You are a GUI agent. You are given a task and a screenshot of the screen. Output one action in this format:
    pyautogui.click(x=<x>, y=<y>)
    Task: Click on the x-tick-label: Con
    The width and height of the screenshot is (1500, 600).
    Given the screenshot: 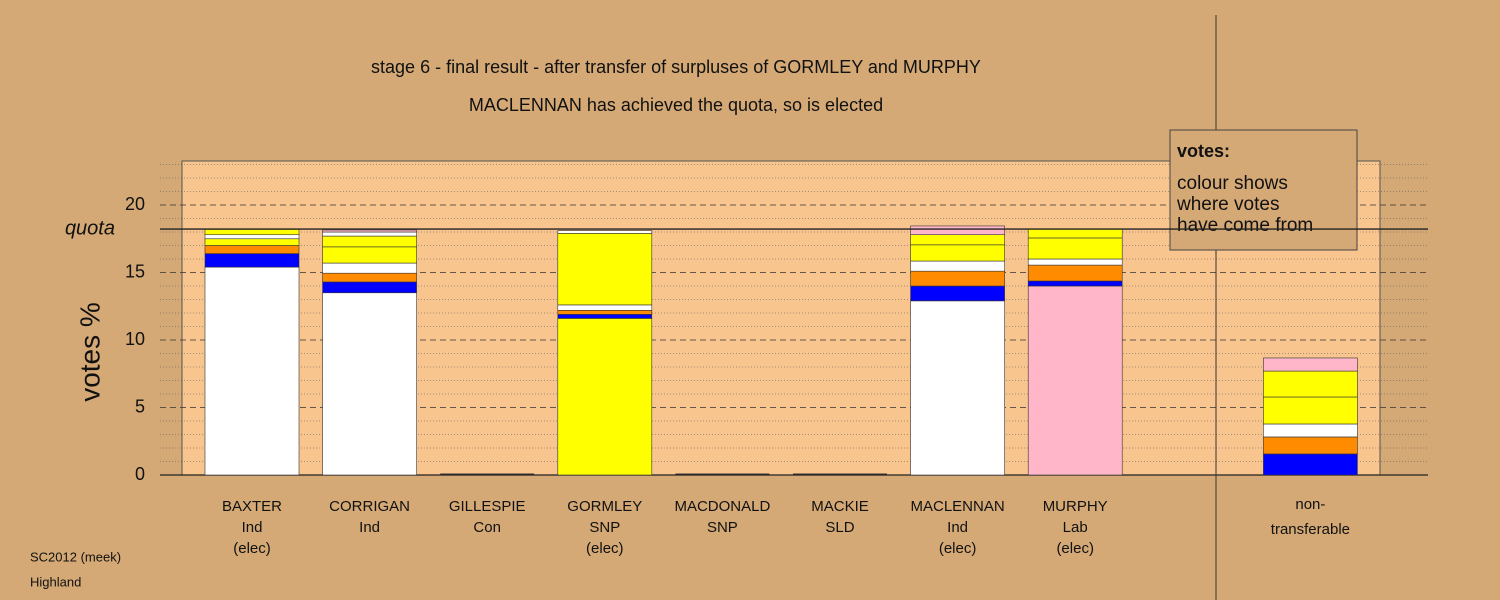 What is the action you would take?
    pyautogui.click(x=487, y=527)
    